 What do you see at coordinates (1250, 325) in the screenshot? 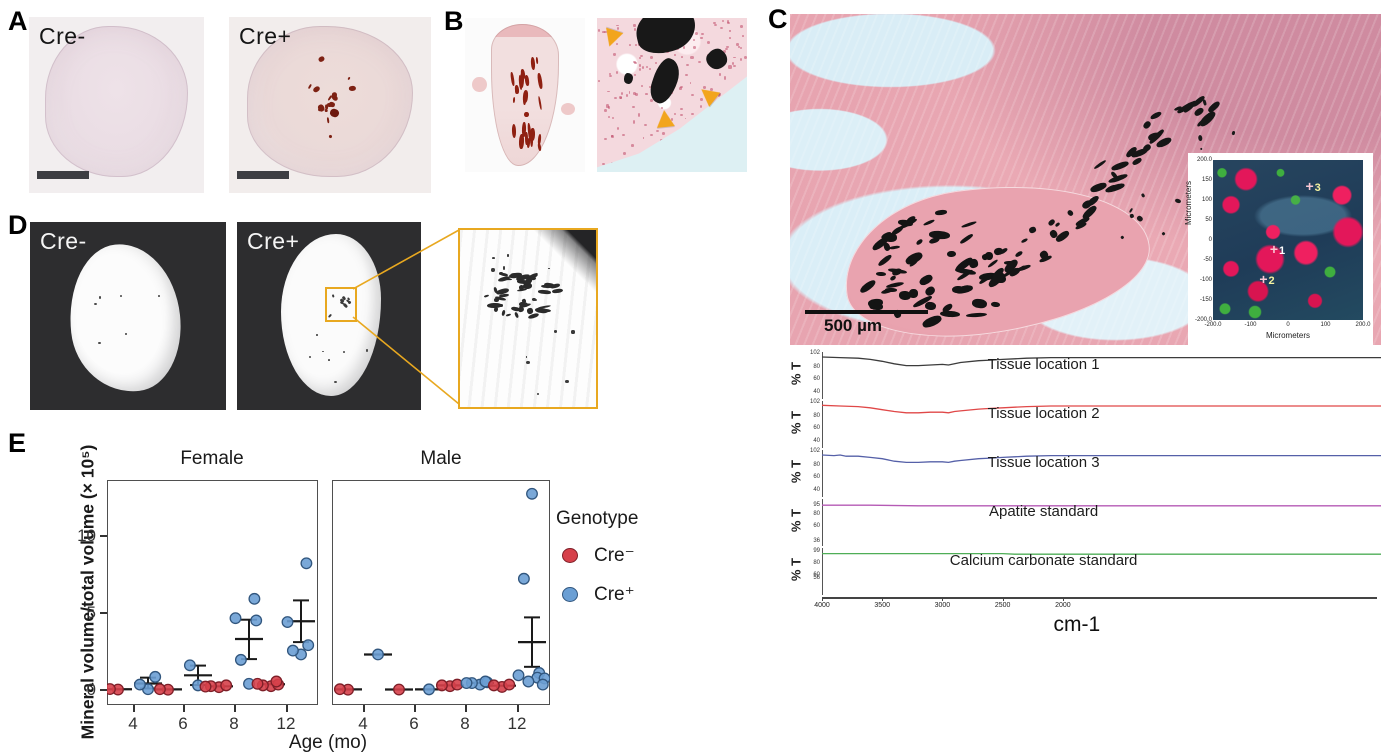
I see `inset-x-tick: -100` at bounding box center [1250, 325].